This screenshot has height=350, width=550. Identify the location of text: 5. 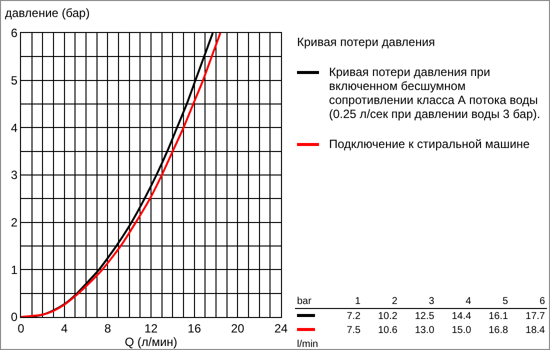
(491, 301).